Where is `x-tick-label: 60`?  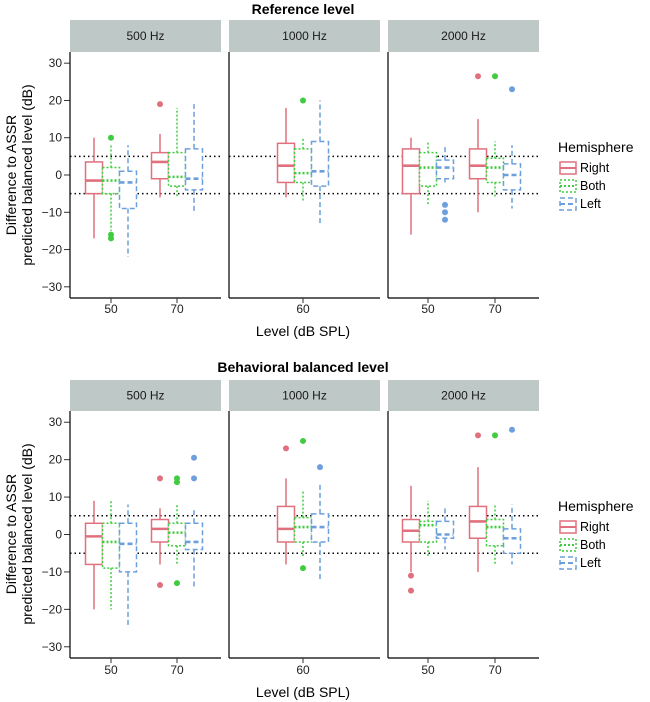
x-tick-label: 60 is located at coordinates (303, 309).